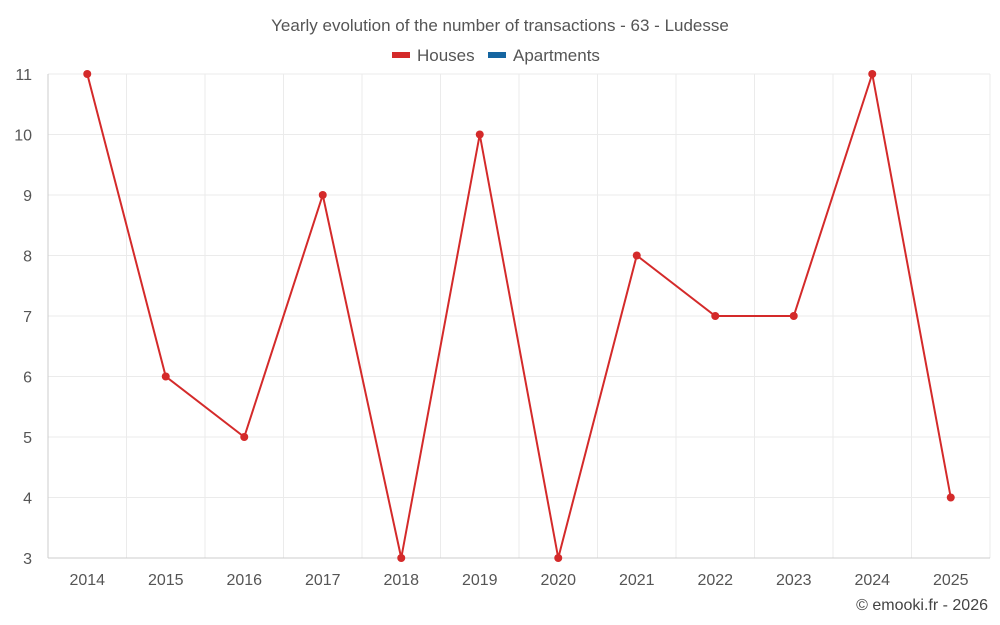  What do you see at coordinates (23, 75) in the screenshot?
I see `y-tick-label: 11` at bounding box center [23, 75].